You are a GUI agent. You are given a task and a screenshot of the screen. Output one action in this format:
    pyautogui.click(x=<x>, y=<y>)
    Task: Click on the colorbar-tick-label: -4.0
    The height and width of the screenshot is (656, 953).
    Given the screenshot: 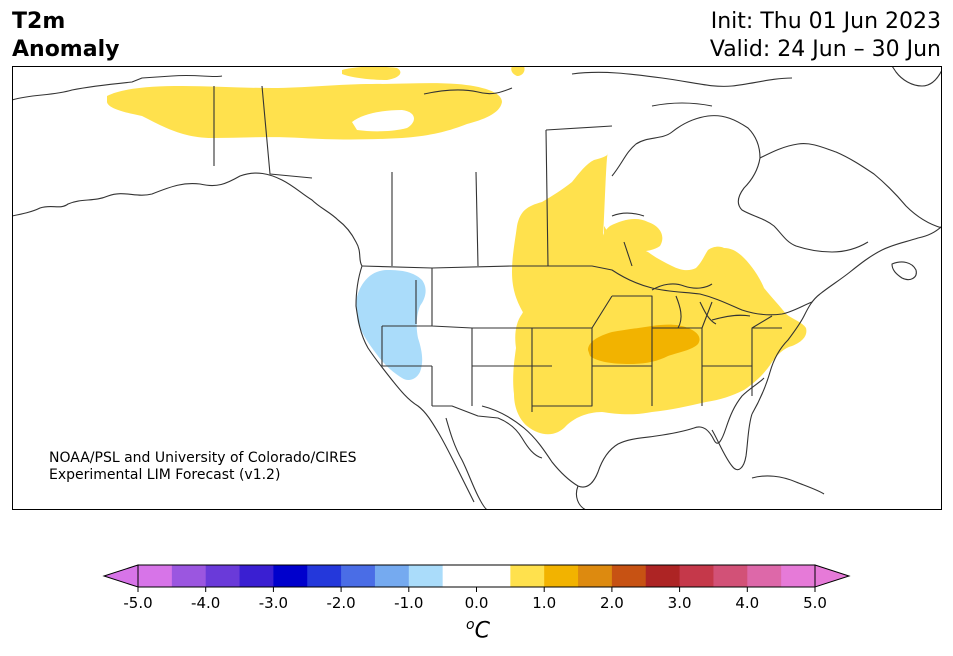 What is the action you would take?
    pyautogui.click(x=205, y=603)
    